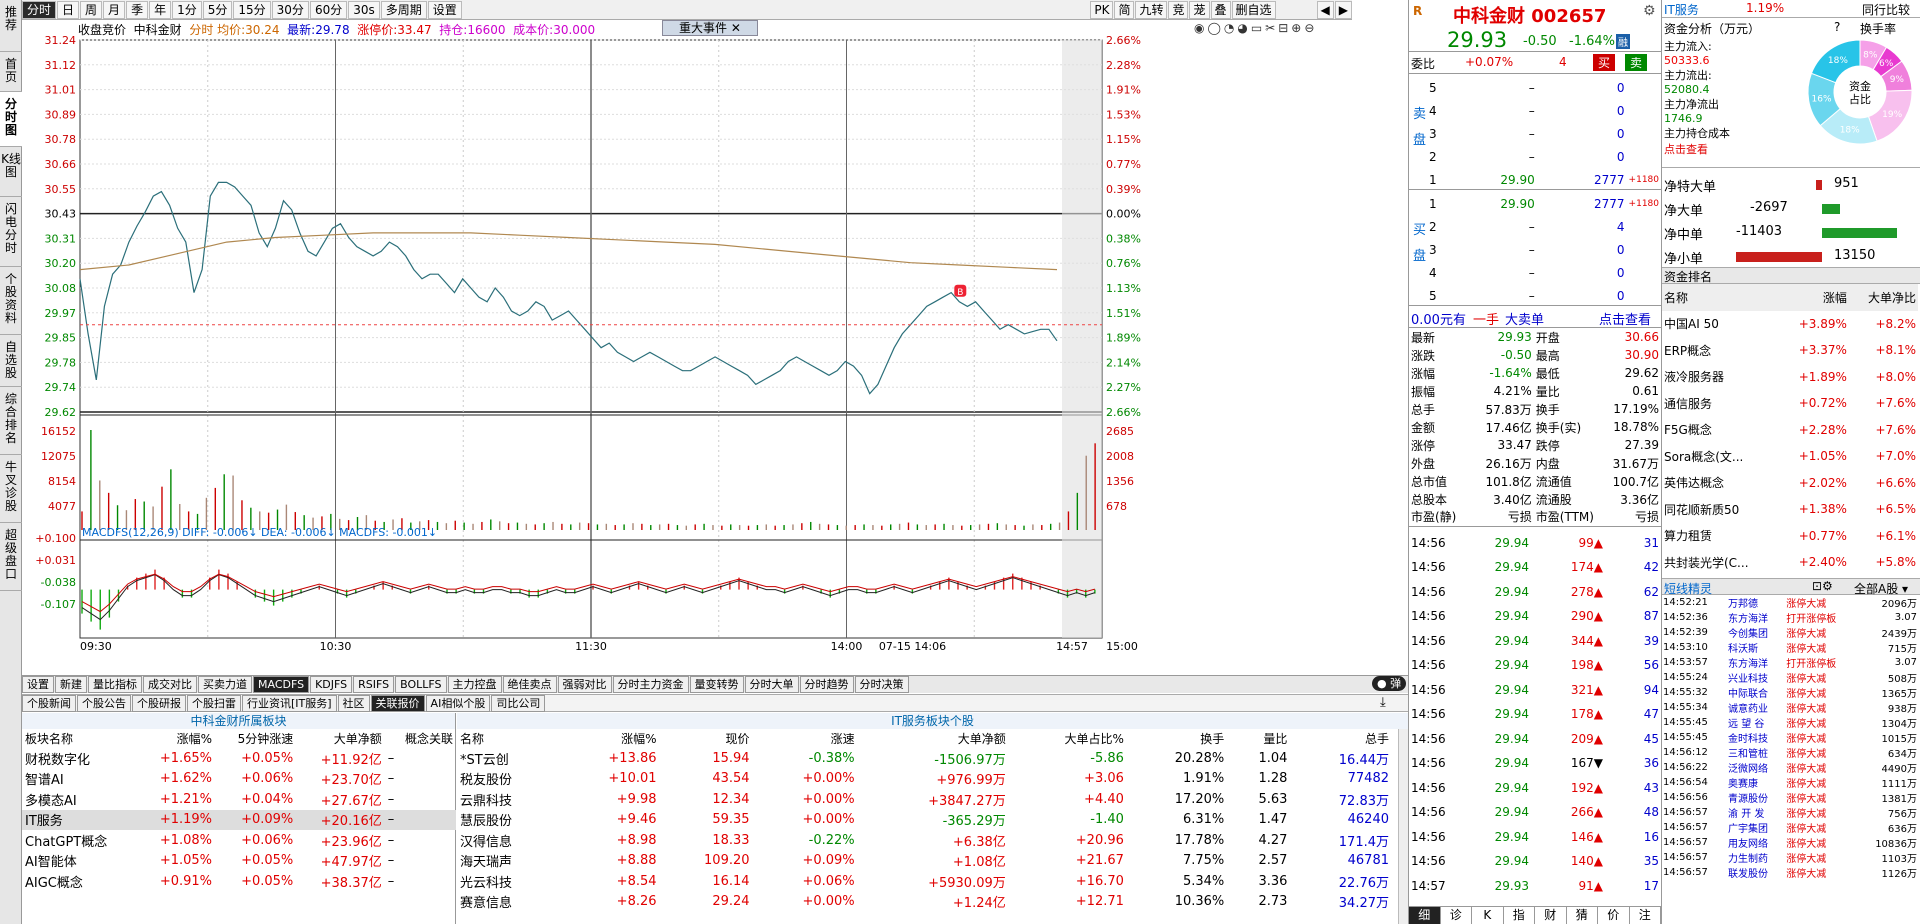 Image resolution: width=1920 pixels, height=924 pixels. I want to click on rank-row: 共封装光学(C... +2.40% +5.8%, so click(1790, 562).